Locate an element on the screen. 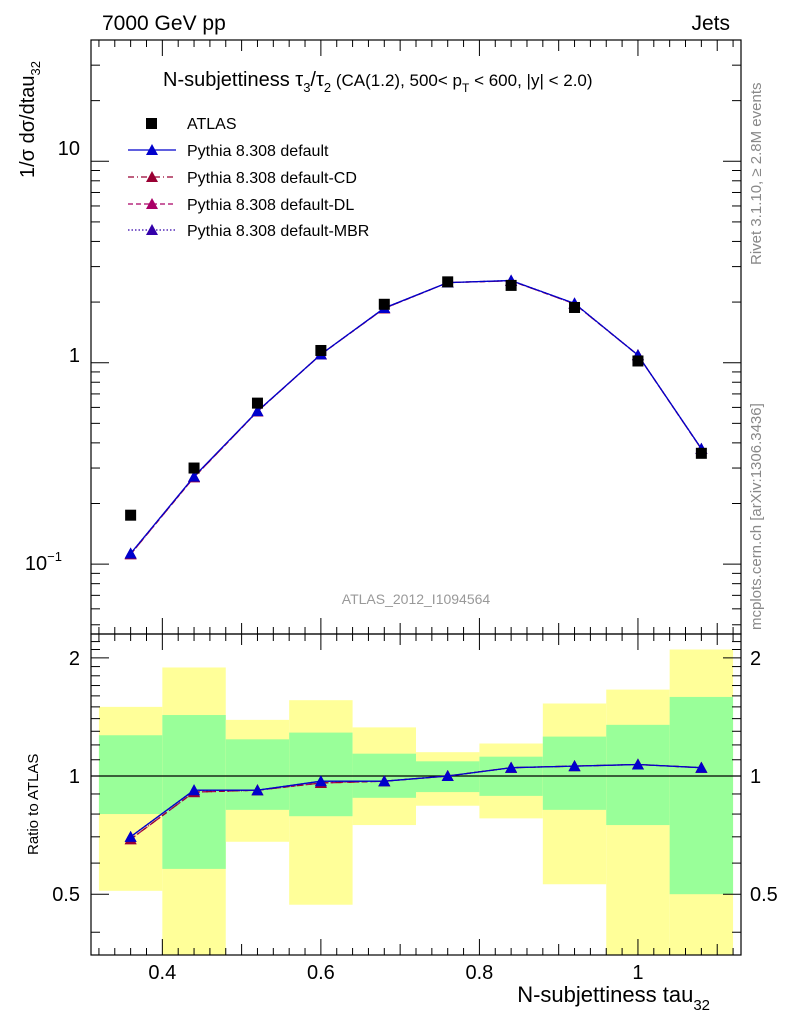 This screenshot has width=786, height=1024. y-tick-label-0p1: 10−1 is located at coordinates (43, 562).